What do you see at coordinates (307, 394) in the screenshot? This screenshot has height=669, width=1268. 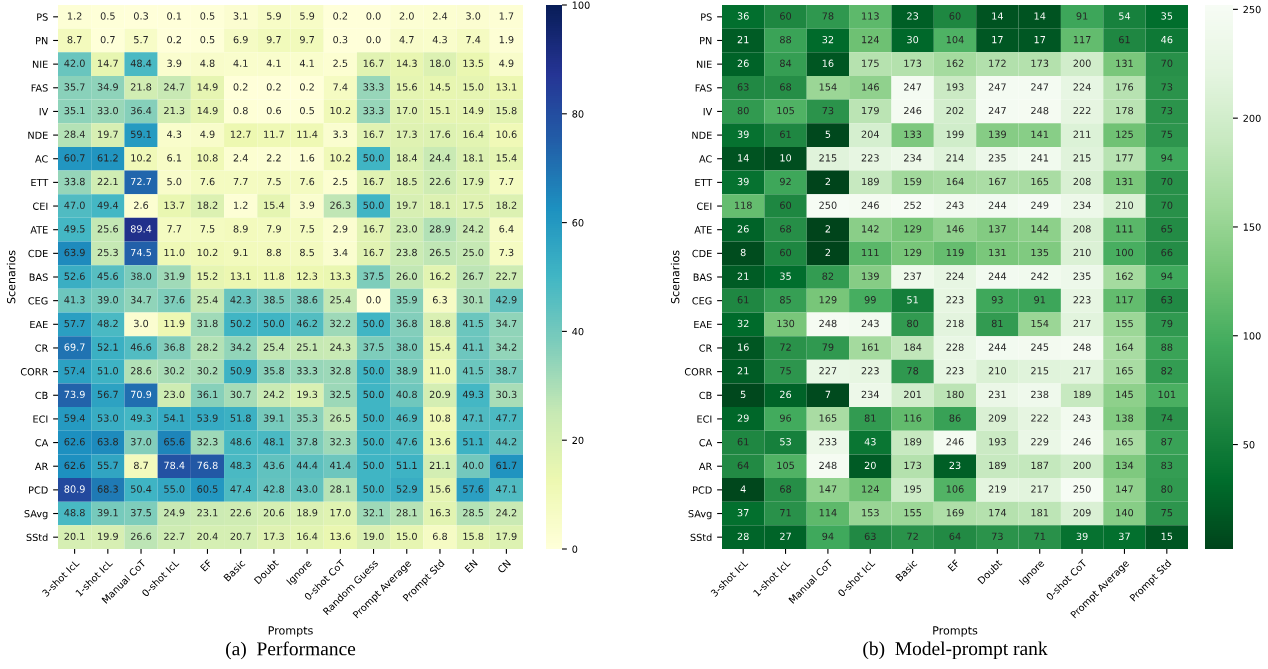 I see `data-label: 19.3` at bounding box center [307, 394].